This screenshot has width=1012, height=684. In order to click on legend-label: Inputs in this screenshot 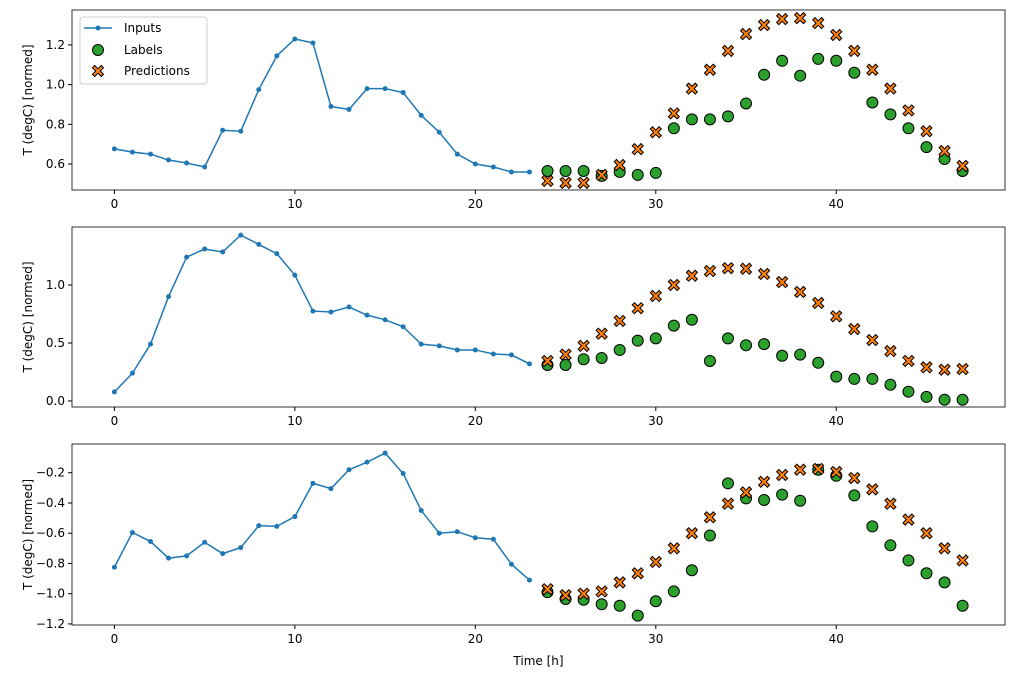, I will do `click(142, 28)`.